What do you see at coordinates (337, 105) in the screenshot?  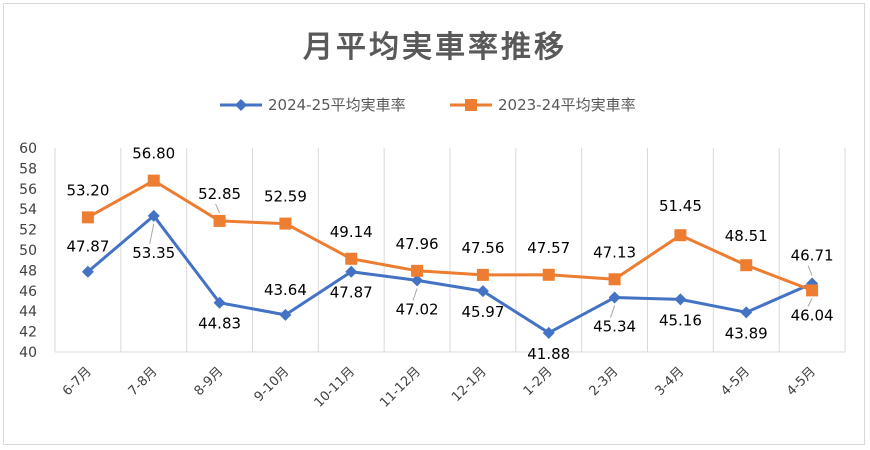 I see `legend-label-series-0: 2024-25平均実車率` at bounding box center [337, 105].